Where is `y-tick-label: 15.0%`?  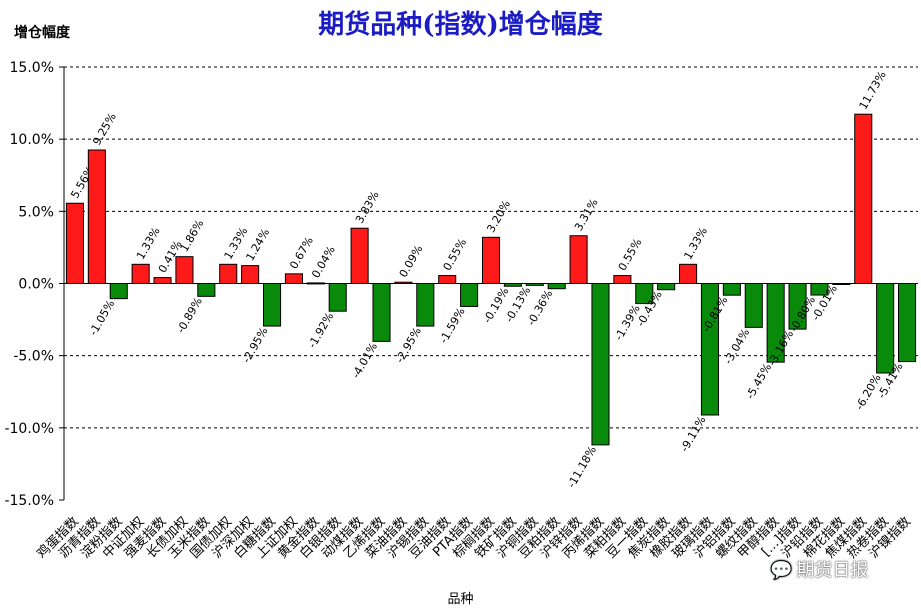
y-tick-label: 15.0% is located at coordinates (32, 68).